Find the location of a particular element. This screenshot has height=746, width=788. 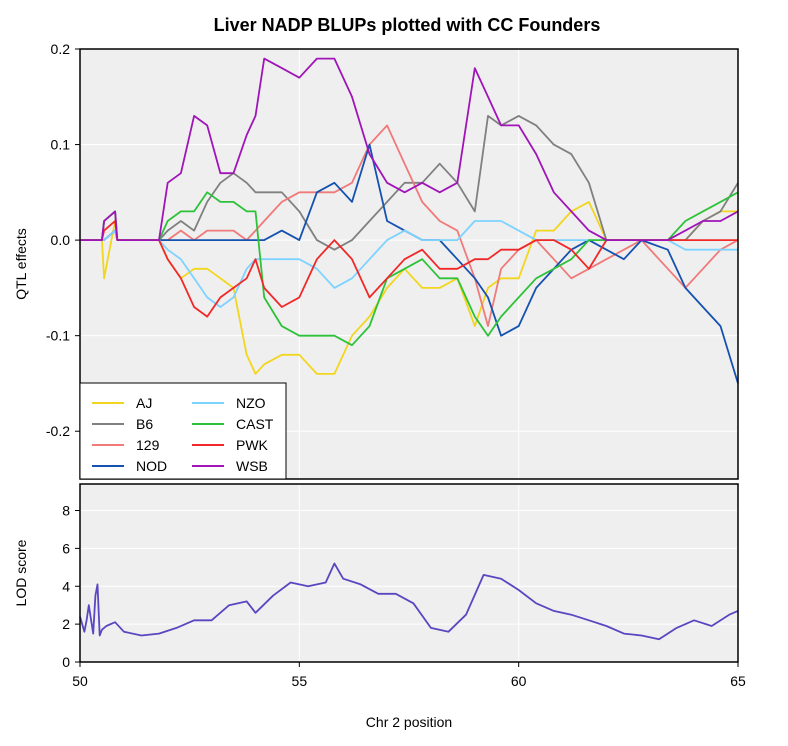

legend-label: 129 is located at coordinates (148, 445).